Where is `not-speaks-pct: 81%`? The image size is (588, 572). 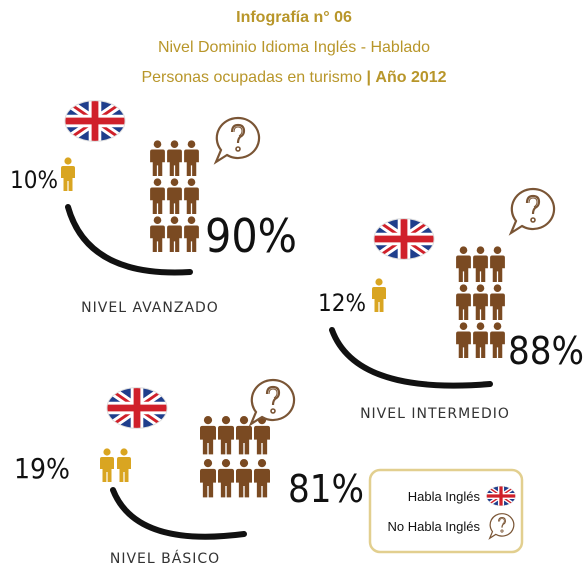 not-speaks-pct: 81% is located at coordinates (326, 489).